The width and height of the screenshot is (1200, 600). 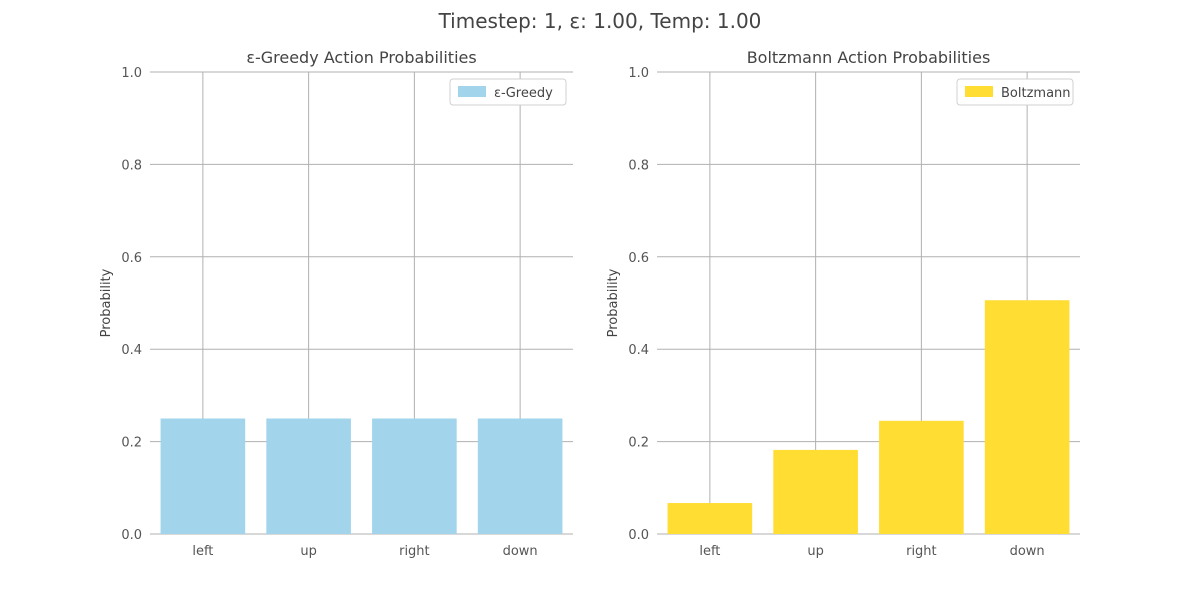 I want to click on chart-title: ε-Greedy Action Probabilities, so click(x=361, y=57).